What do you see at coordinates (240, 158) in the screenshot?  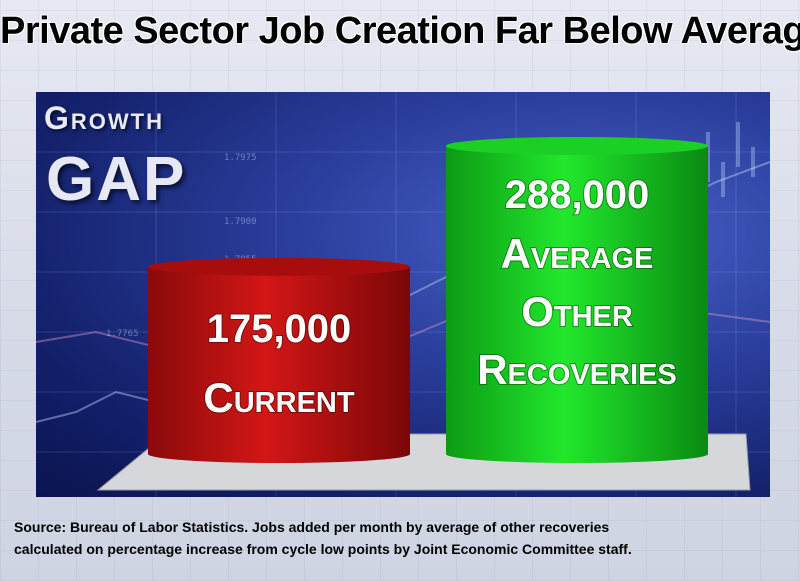 I see `ticker-label-1: 1.7975` at bounding box center [240, 158].